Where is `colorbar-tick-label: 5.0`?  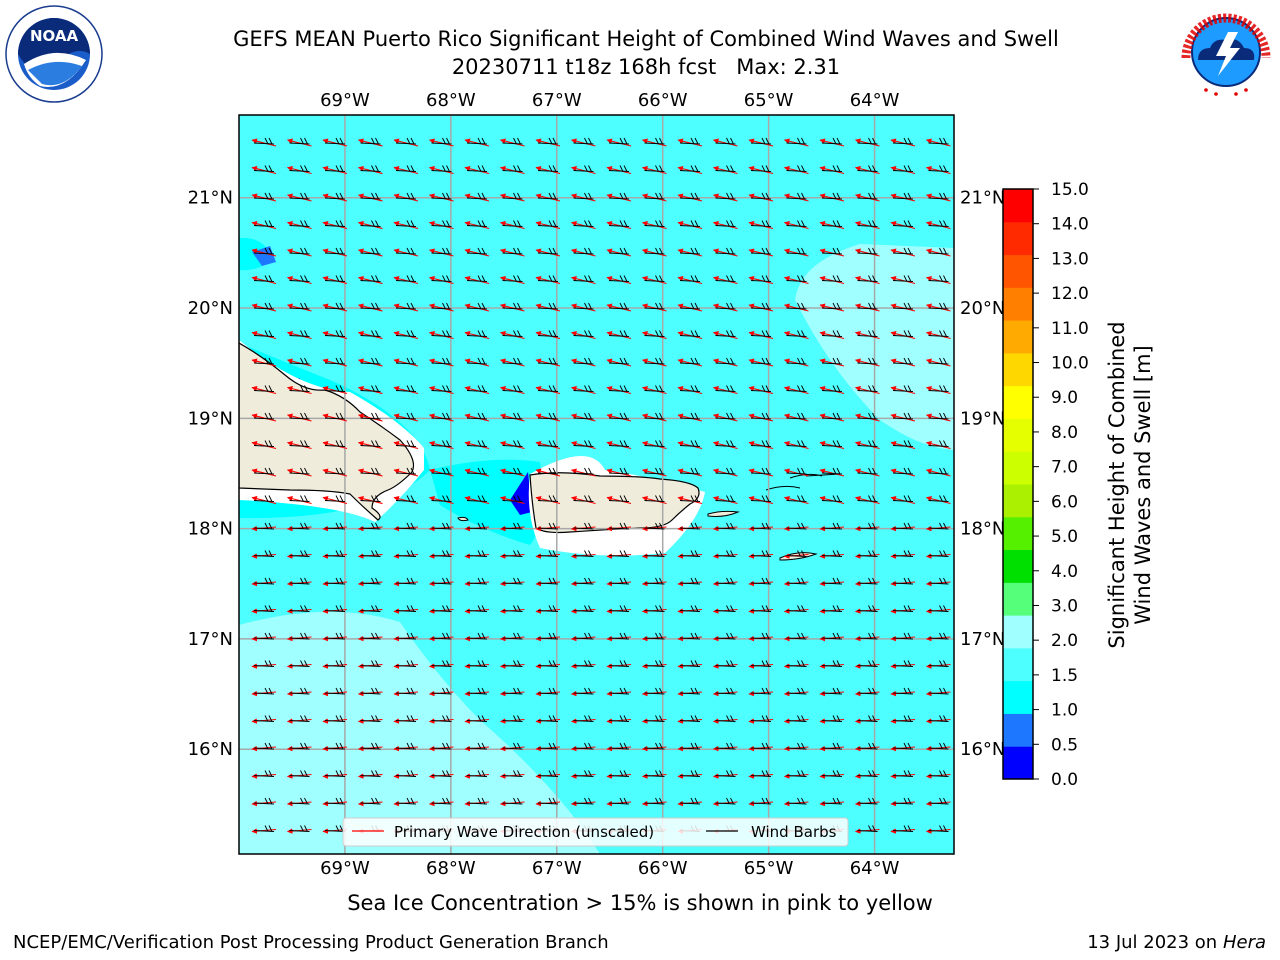 colorbar-tick-label: 5.0 is located at coordinates (1064, 537).